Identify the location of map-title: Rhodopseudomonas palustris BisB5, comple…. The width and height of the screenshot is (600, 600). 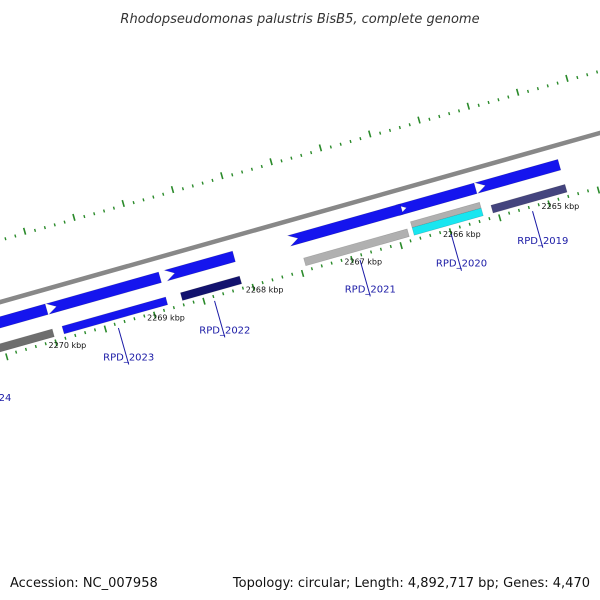
(299, 19).